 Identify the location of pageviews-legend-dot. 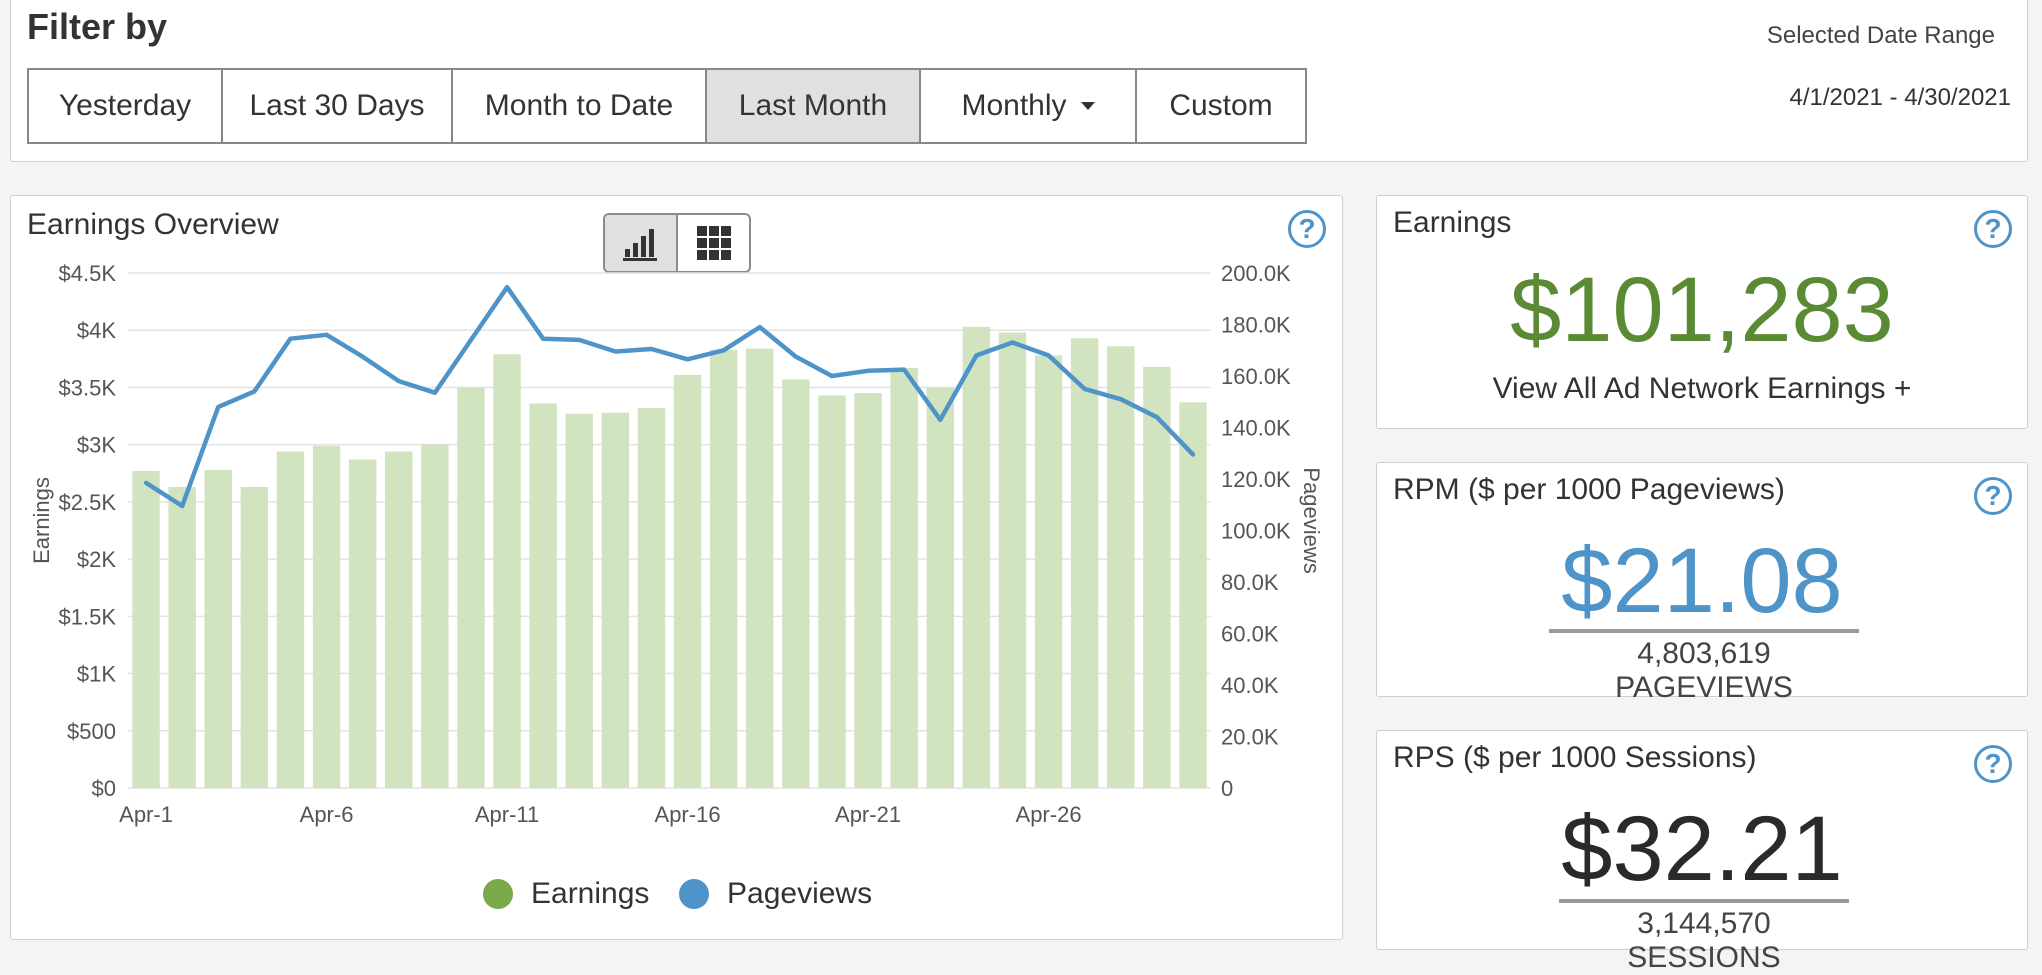
(694, 894).